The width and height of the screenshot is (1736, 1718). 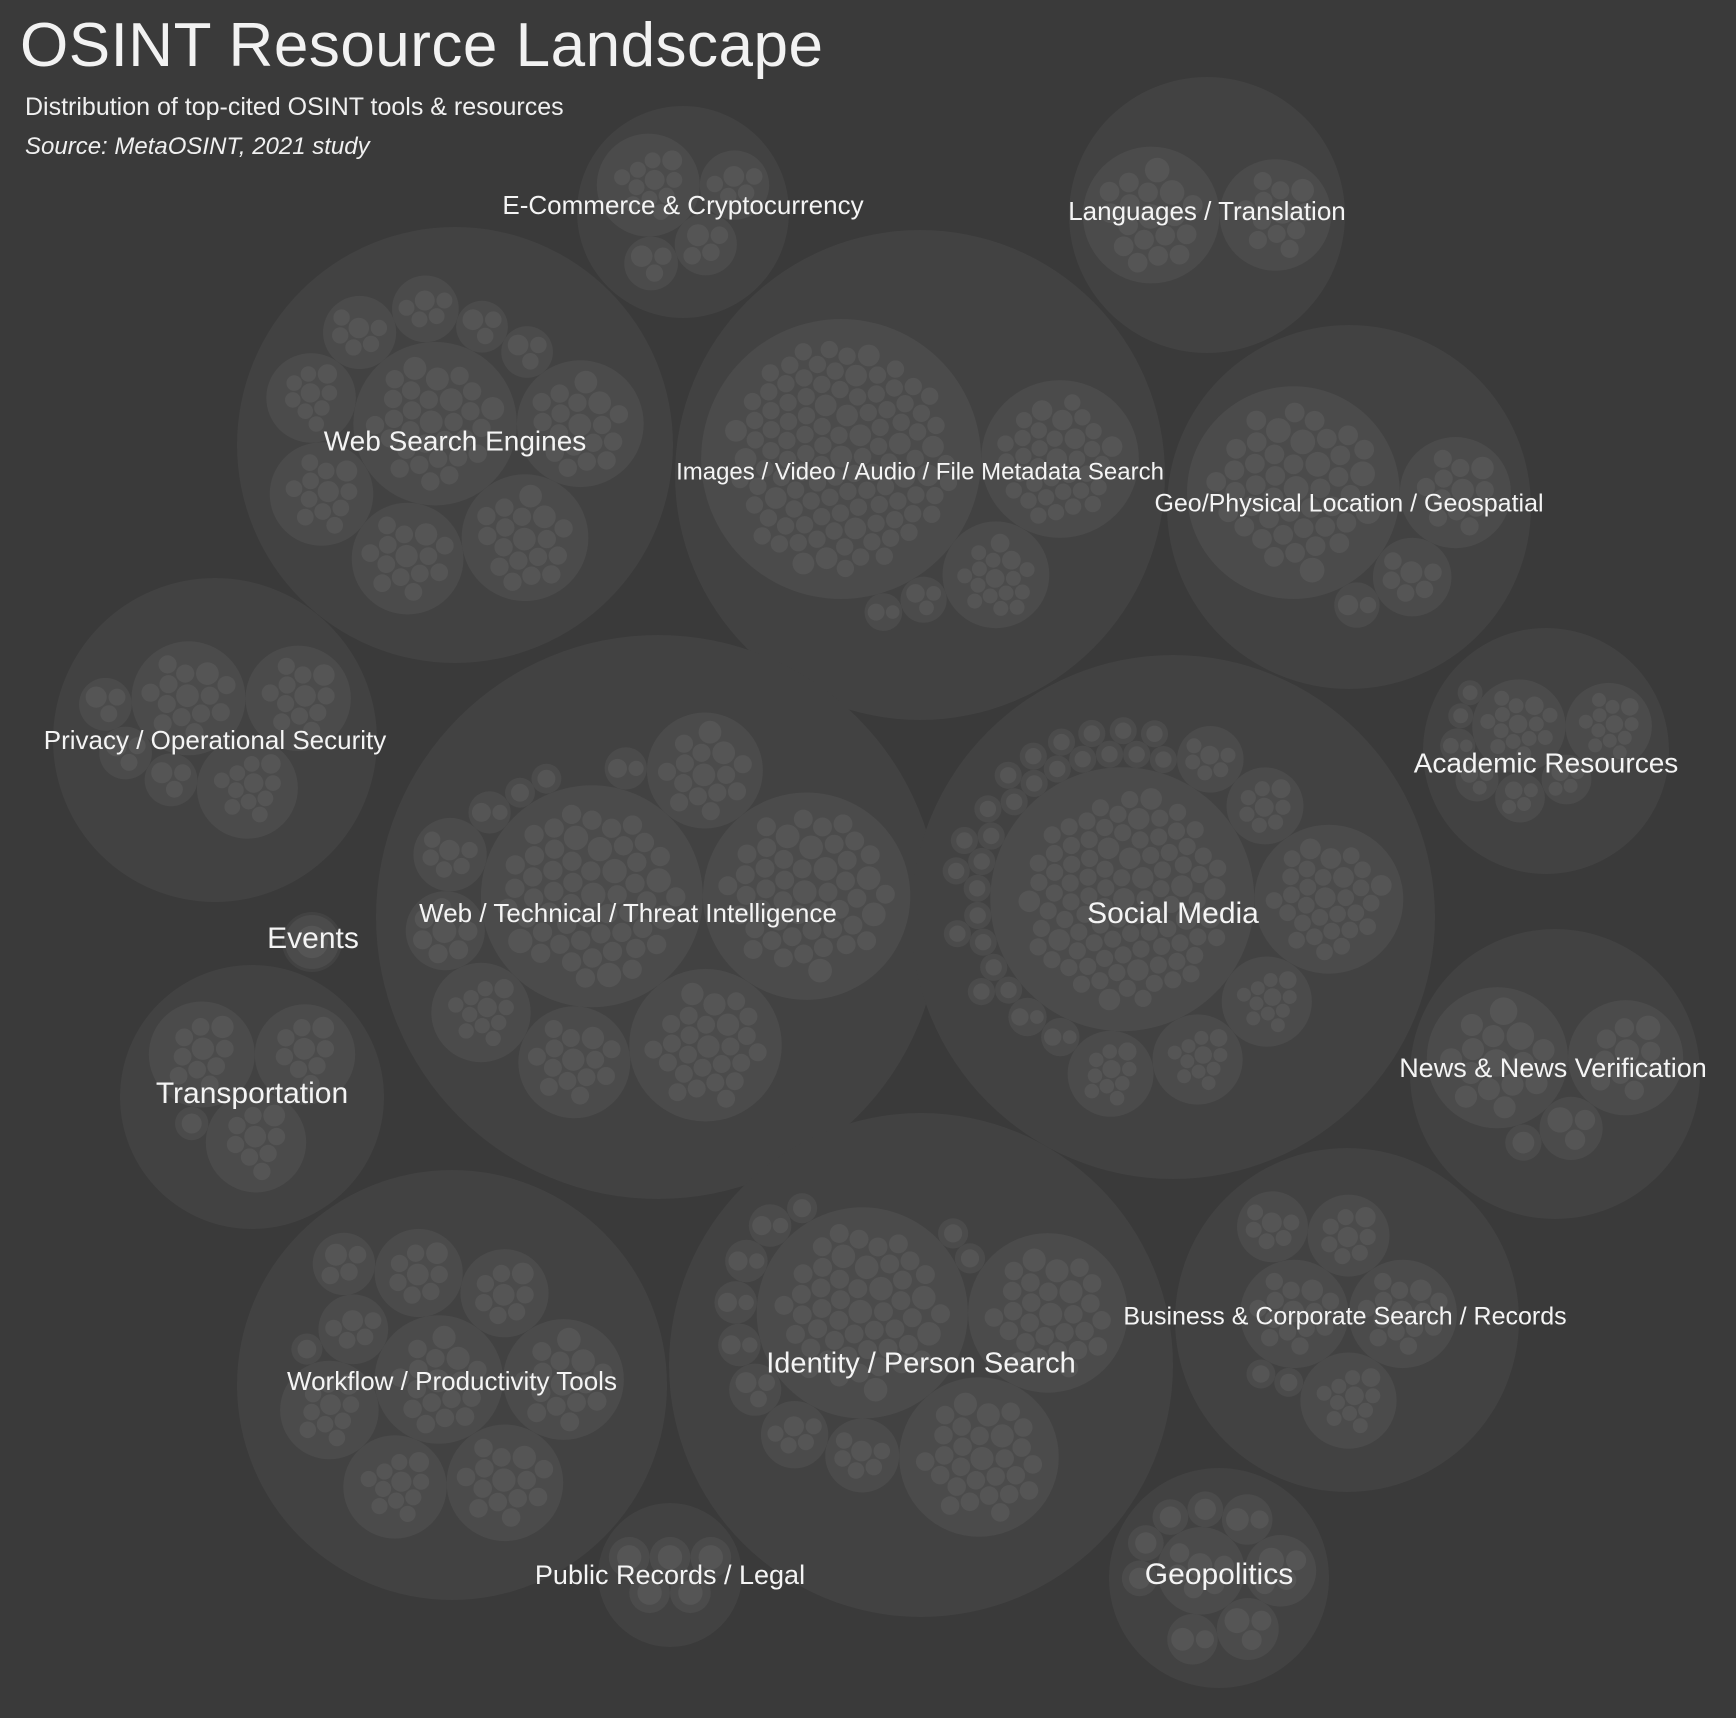 What do you see at coordinates (923, 599) in the screenshot?
I see `subgroup-bubble` at bounding box center [923, 599].